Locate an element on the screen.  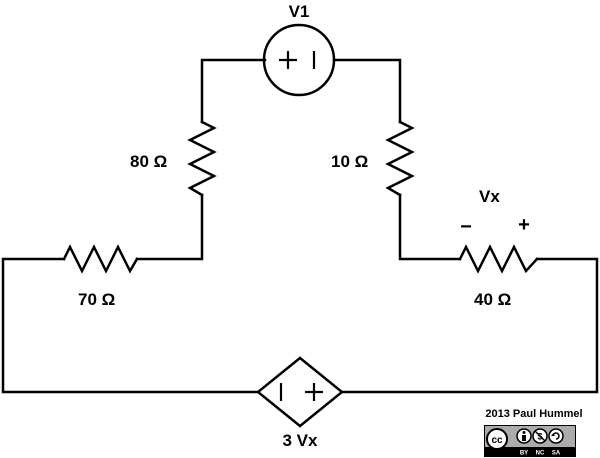
resistor-label-80: 80 Ω is located at coordinates (148, 161).